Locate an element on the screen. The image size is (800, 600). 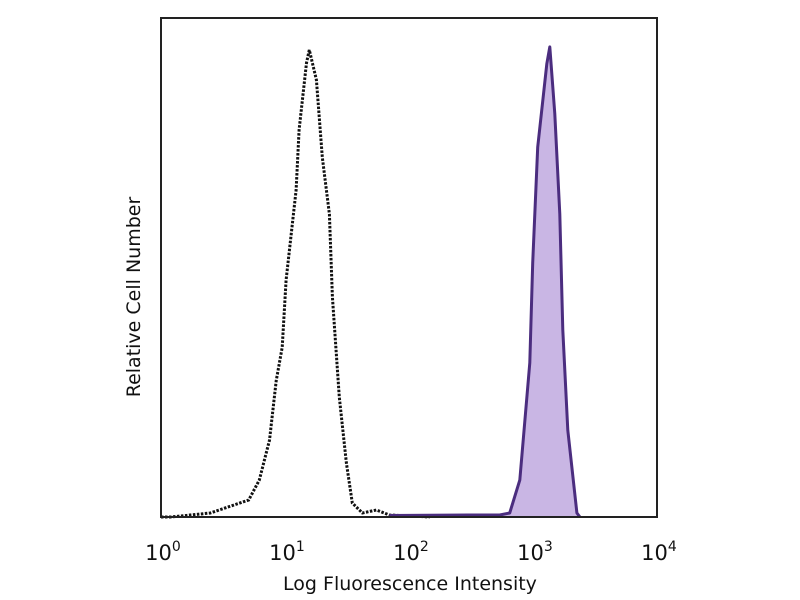
x-tick-labels: 100 101 102 103 104 is located at coordinates (411, 552).